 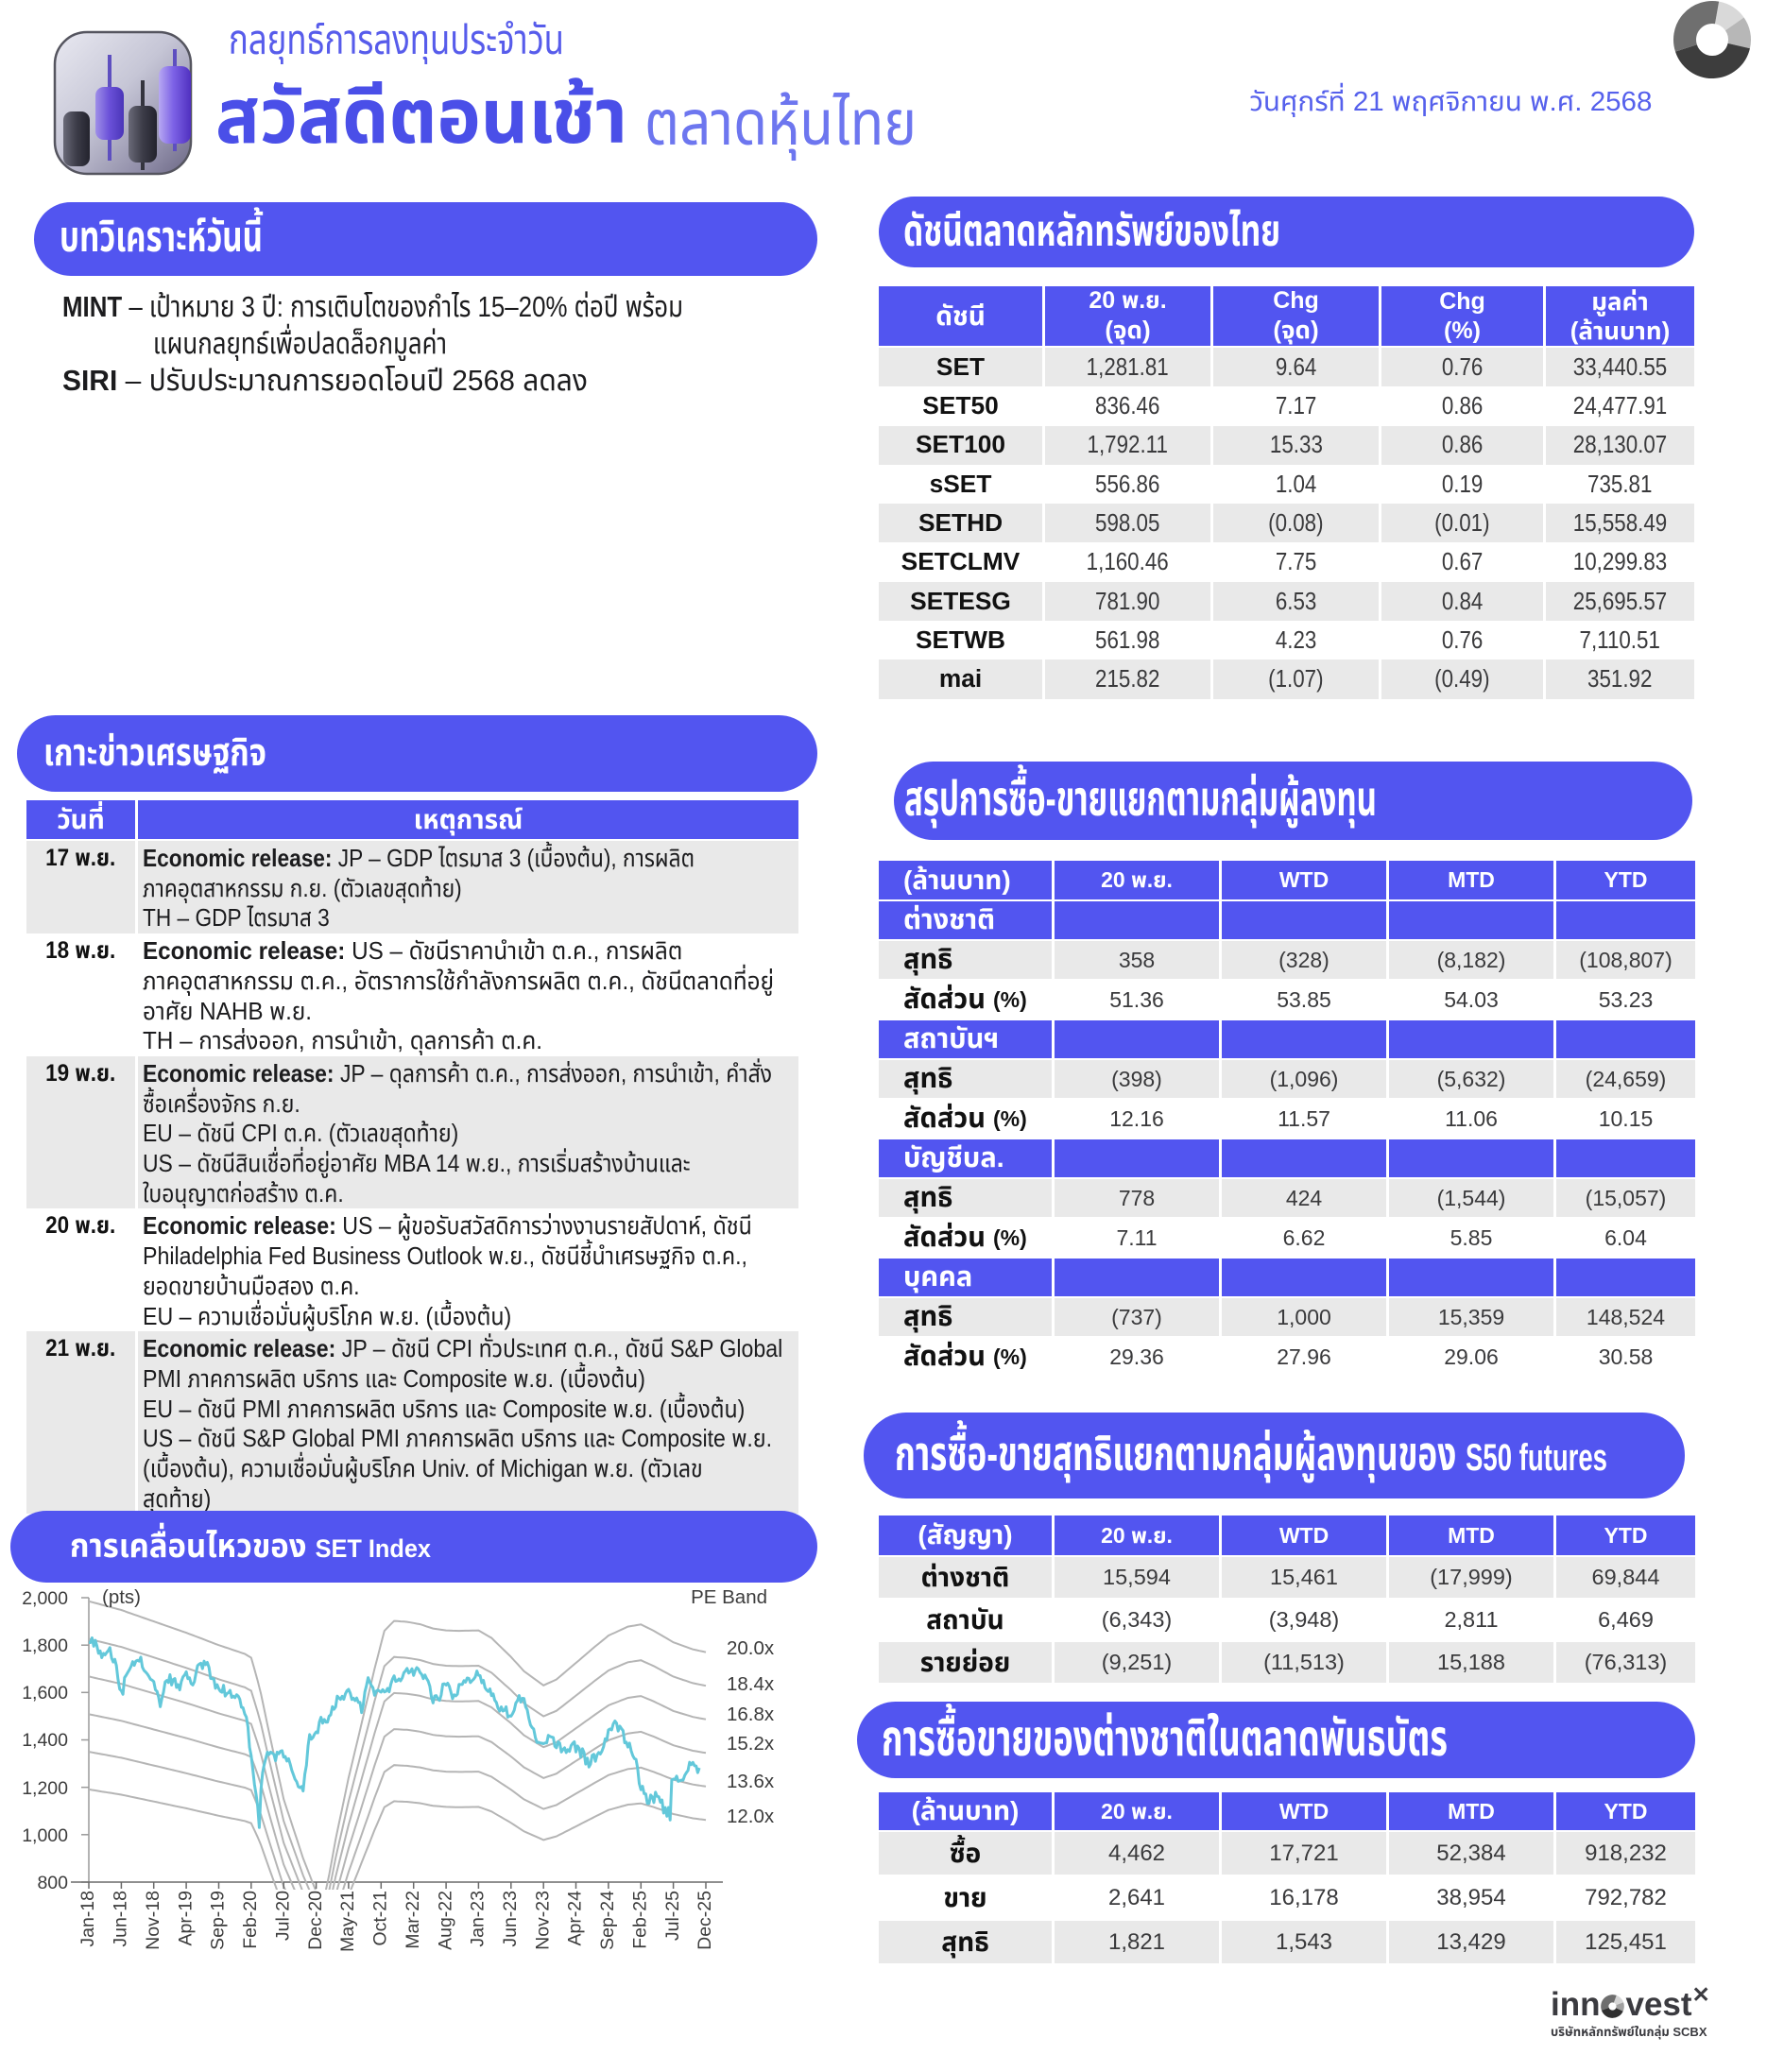 What do you see at coordinates (45, 1788) in the screenshot?
I see `svg-text: 1,200` at bounding box center [45, 1788].